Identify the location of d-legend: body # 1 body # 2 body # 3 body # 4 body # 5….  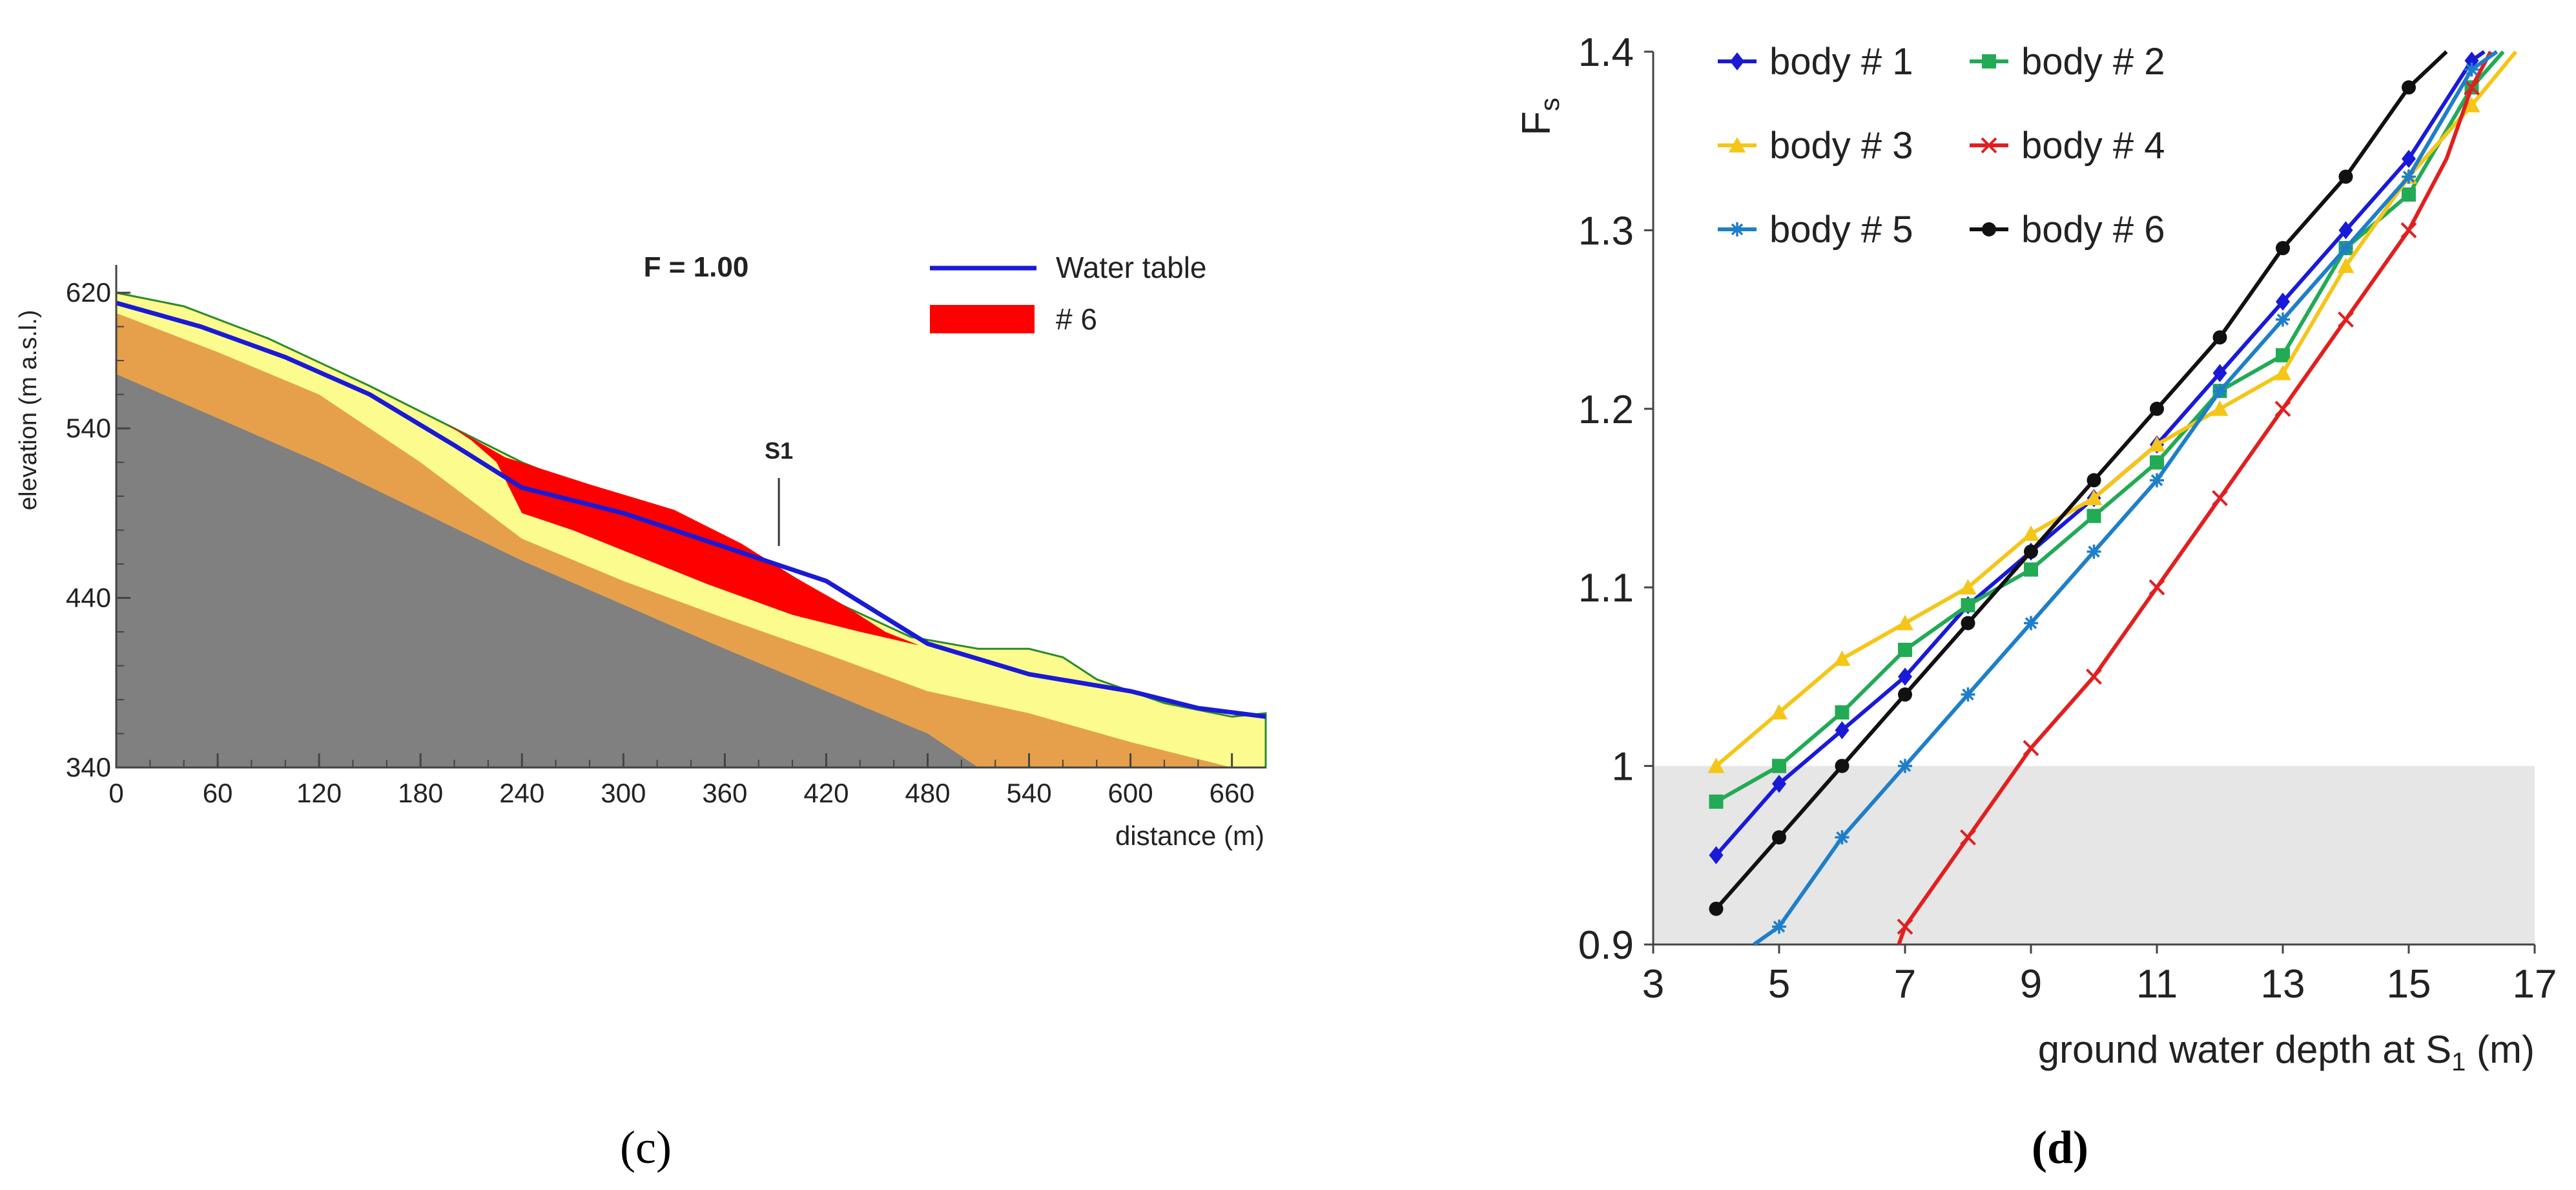
(1941, 146).